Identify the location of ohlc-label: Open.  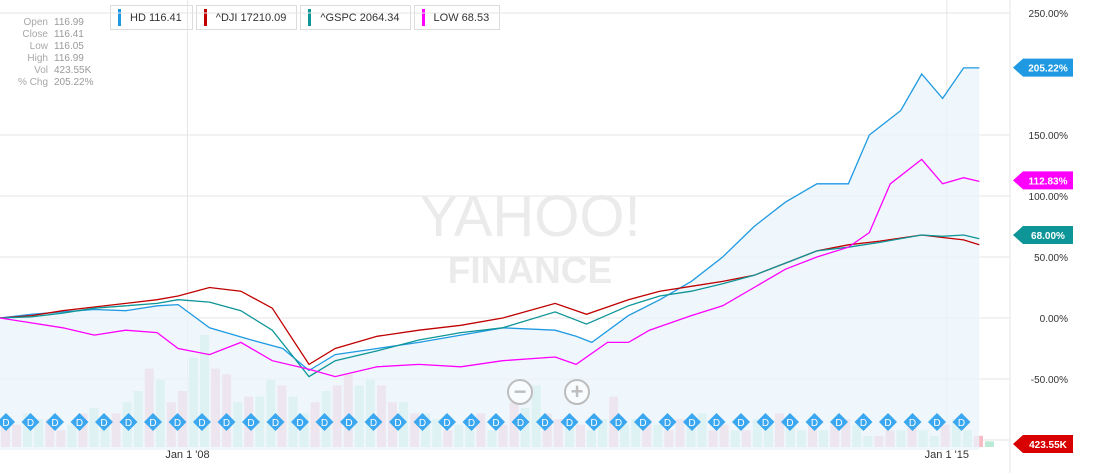
(35, 22).